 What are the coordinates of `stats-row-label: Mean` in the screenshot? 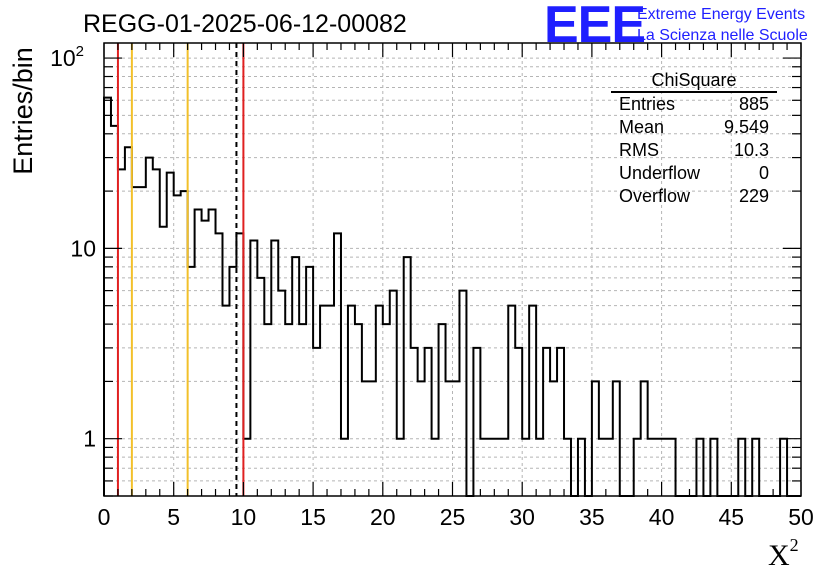 It's located at (641, 127).